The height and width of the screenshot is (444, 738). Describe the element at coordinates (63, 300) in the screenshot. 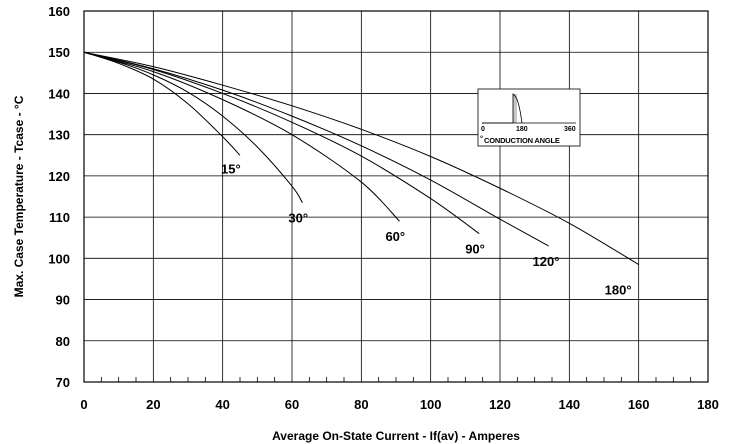

I see `y-tick-label: 90` at that location.